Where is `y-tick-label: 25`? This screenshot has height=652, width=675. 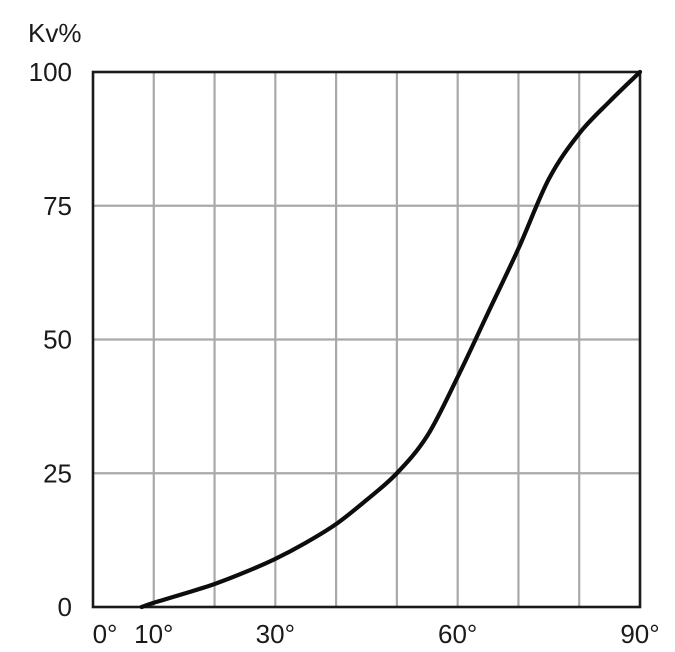
y-tick-label: 25 is located at coordinates (57, 473).